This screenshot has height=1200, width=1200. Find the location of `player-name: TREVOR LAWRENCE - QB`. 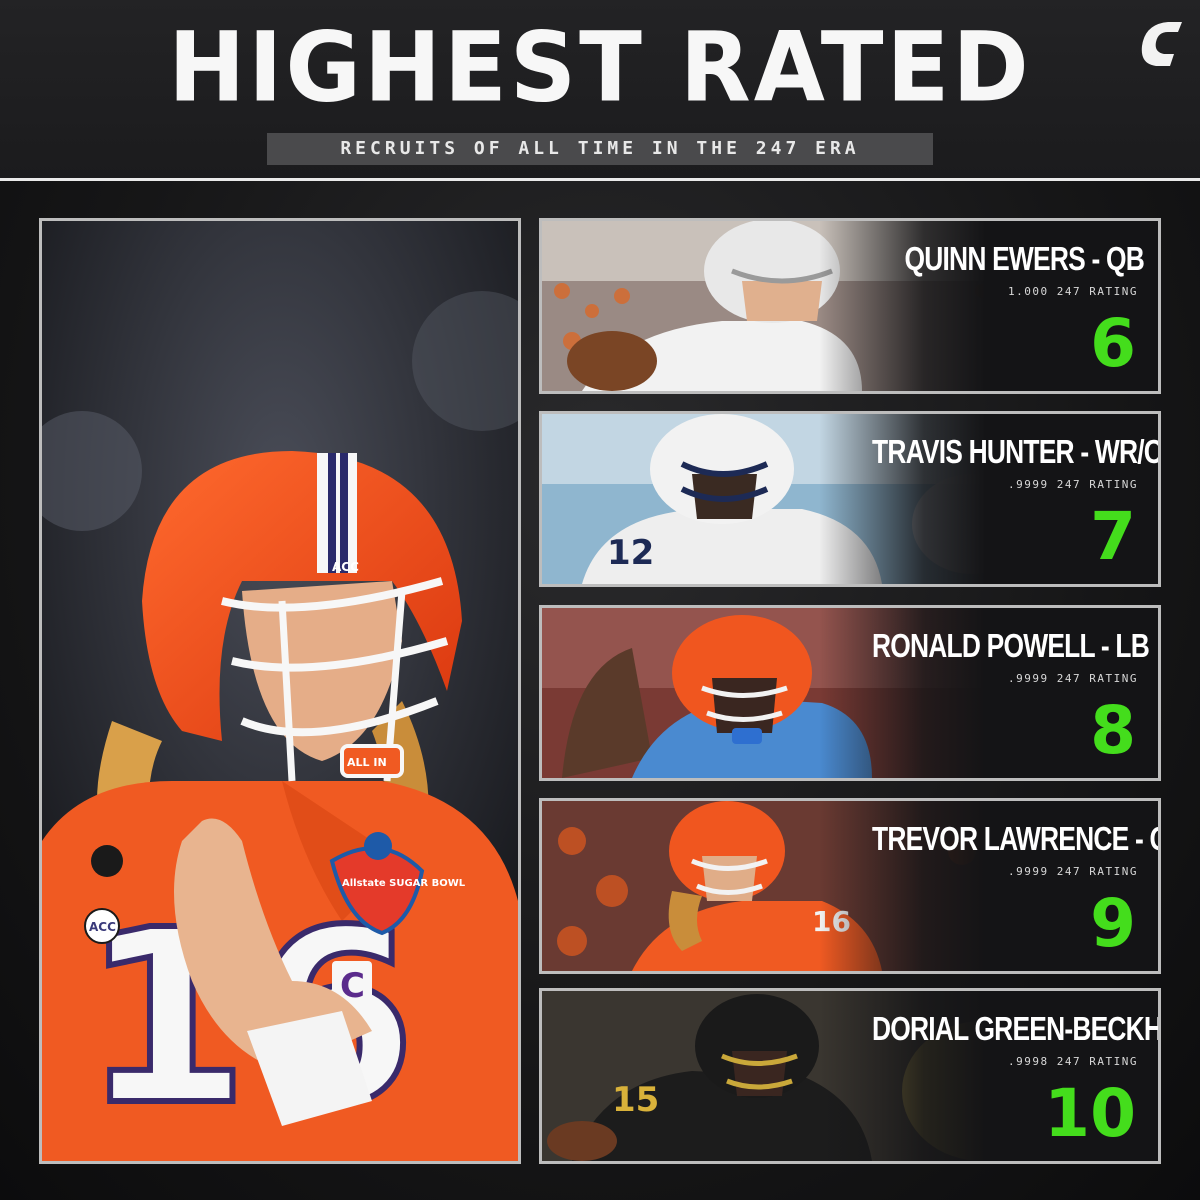

player-name: TREVOR LAWRENCE - QB is located at coordinates (1016, 838).